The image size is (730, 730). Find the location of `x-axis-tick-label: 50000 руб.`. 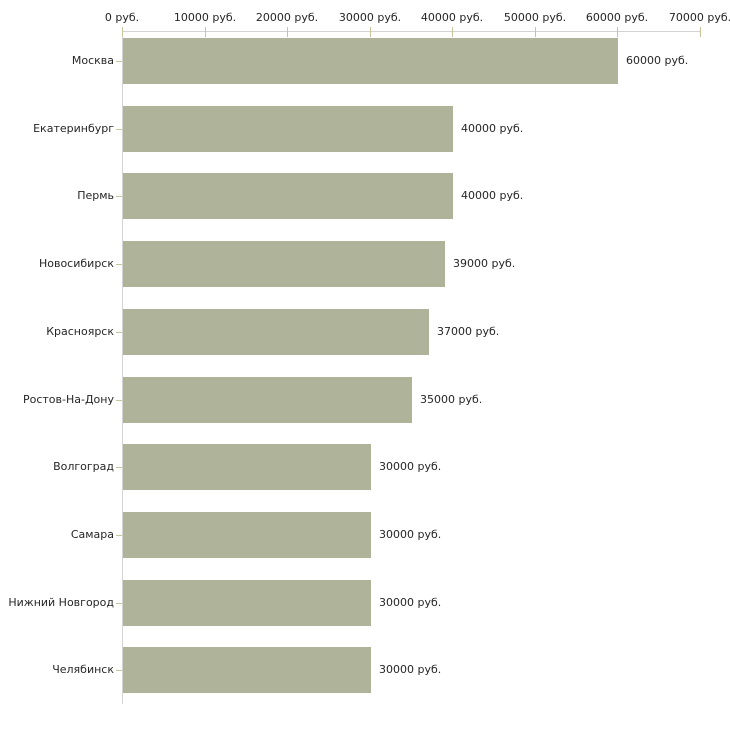

x-axis-tick-label: 50000 руб. is located at coordinates (535, 17).